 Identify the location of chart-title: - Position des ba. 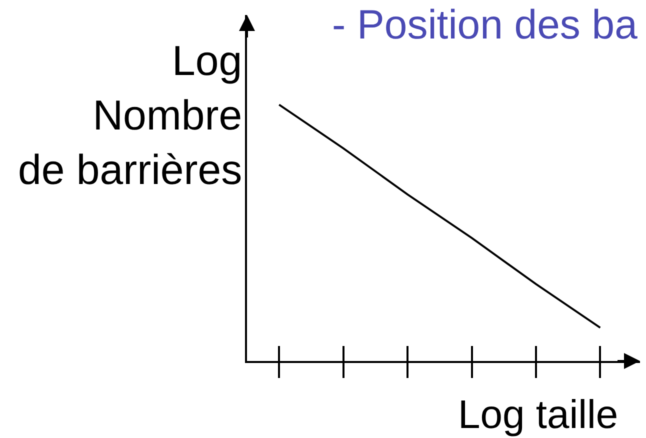
(485, 25).